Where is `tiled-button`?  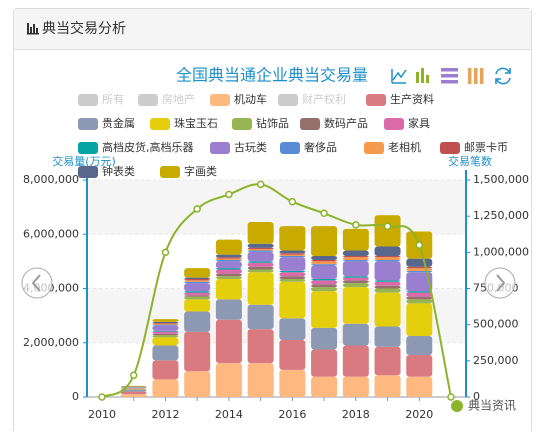
tiled-button is located at coordinates (476, 76).